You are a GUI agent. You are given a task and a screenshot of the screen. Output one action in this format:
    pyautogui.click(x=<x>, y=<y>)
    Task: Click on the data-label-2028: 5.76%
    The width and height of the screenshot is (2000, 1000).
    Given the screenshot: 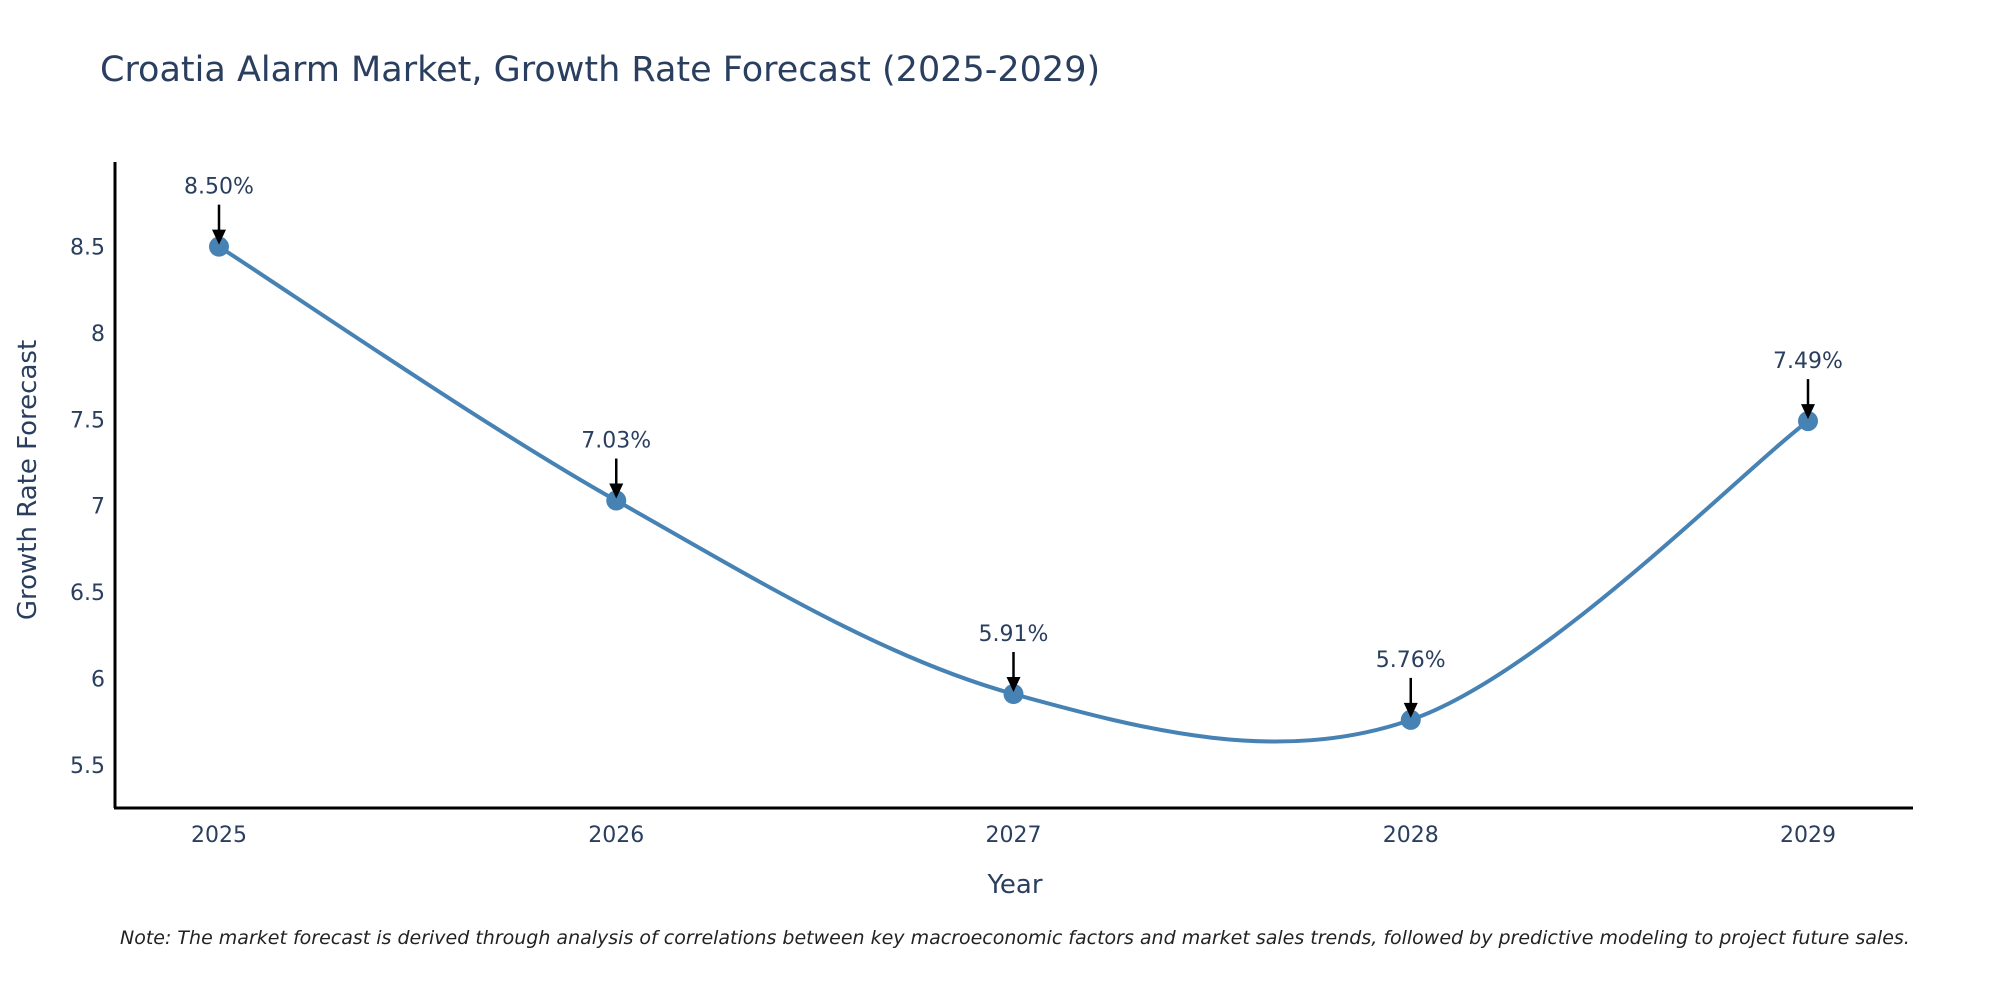 What is the action you would take?
    pyautogui.click(x=1411, y=660)
    